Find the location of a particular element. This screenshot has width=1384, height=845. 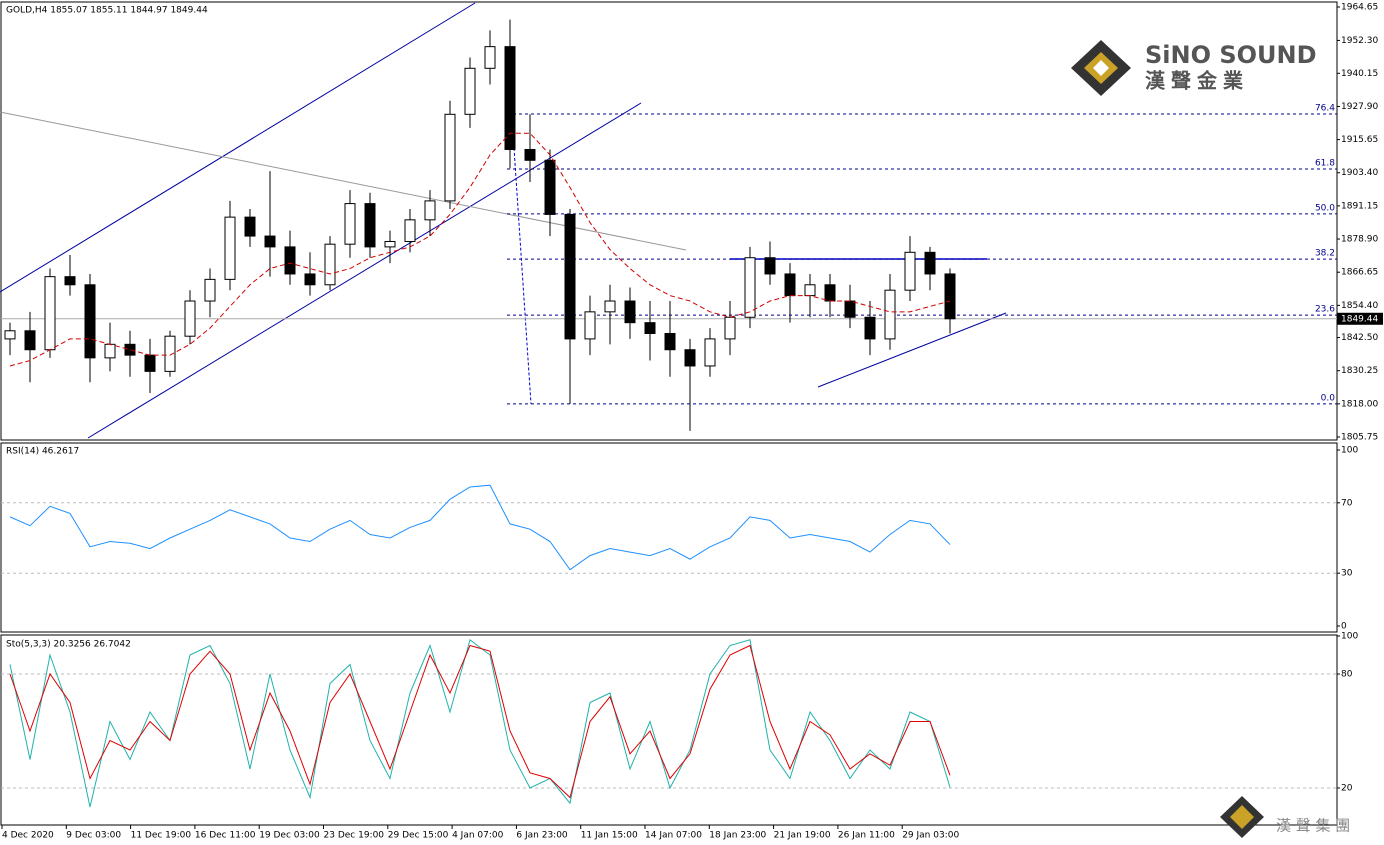

fib-base is located at coordinates (521, 261).